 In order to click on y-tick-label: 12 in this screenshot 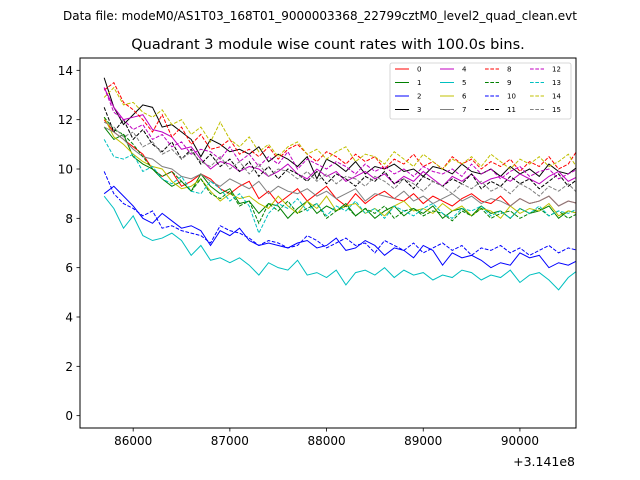, I will do `click(65, 120)`.